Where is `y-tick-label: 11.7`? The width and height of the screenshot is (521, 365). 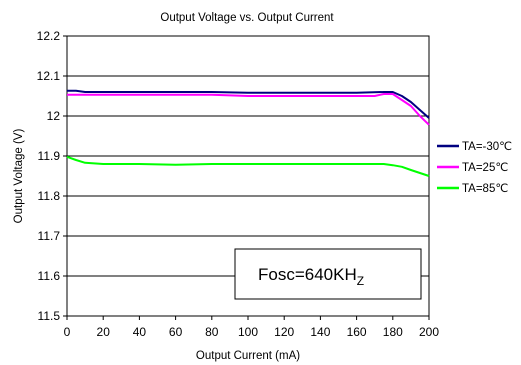 y-tick-label: 11.7 is located at coordinates (49, 236).